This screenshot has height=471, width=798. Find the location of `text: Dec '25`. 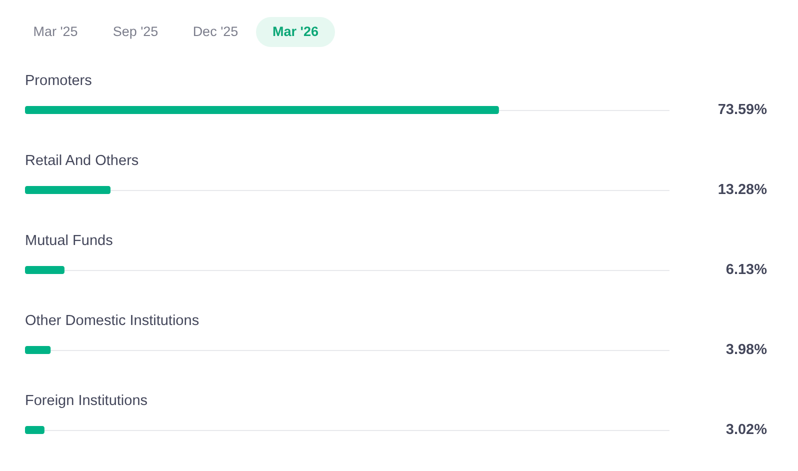

text: Dec '25 is located at coordinates (216, 32).